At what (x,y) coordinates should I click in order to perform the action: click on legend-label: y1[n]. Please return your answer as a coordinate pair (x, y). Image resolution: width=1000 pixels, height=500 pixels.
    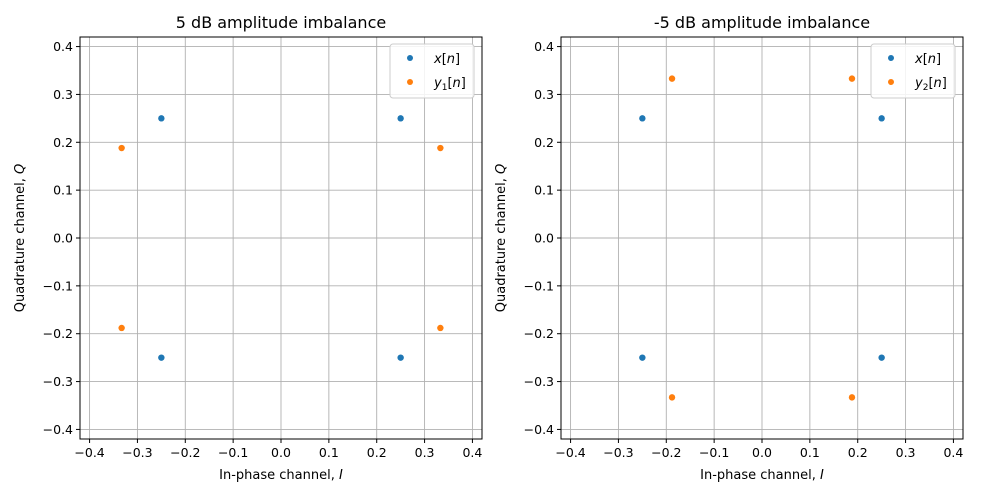
    Looking at the image, I should click on (449, 84).